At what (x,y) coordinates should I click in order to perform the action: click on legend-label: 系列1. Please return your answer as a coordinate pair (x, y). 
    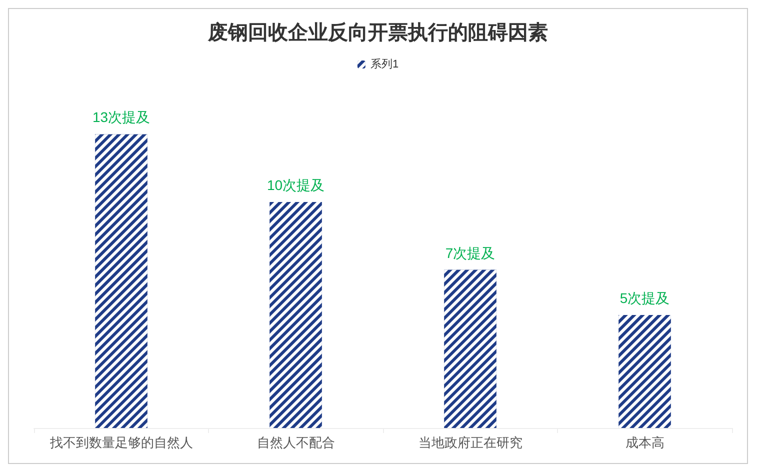
    Looking at the image, I should click on (384, 64).